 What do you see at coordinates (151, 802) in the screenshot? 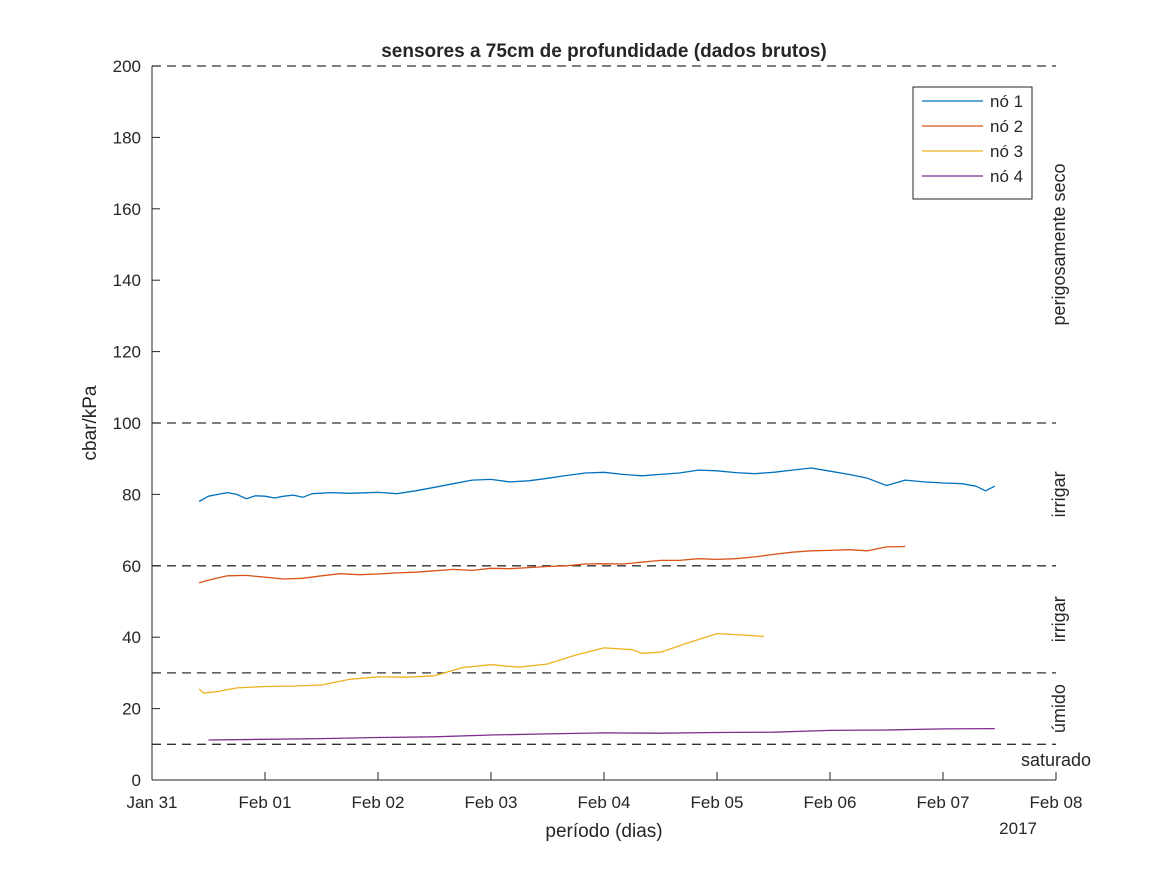
I see `x-tick-label-0: Jan 31` at bounding box center [151, 802].